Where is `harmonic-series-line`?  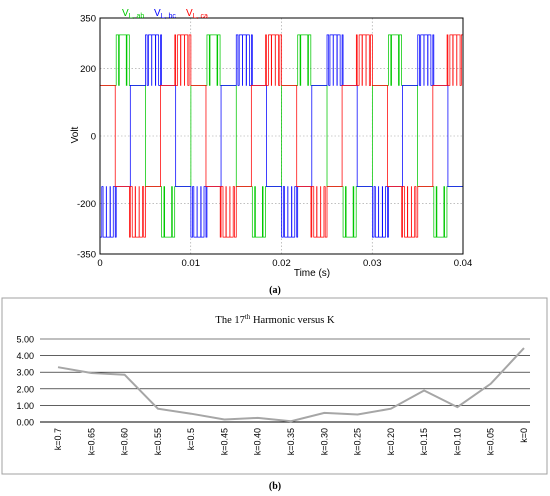
harmonic-series-line is located at coordinates (291, 385).